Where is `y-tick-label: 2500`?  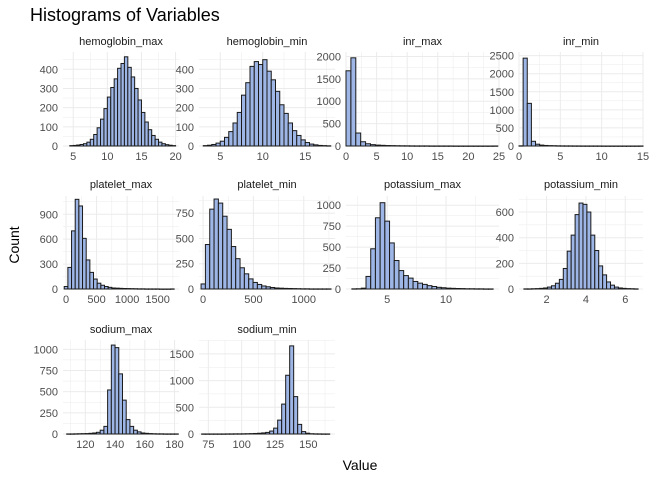
y-tick-label: 2500 is located at coordinates (502, 57).